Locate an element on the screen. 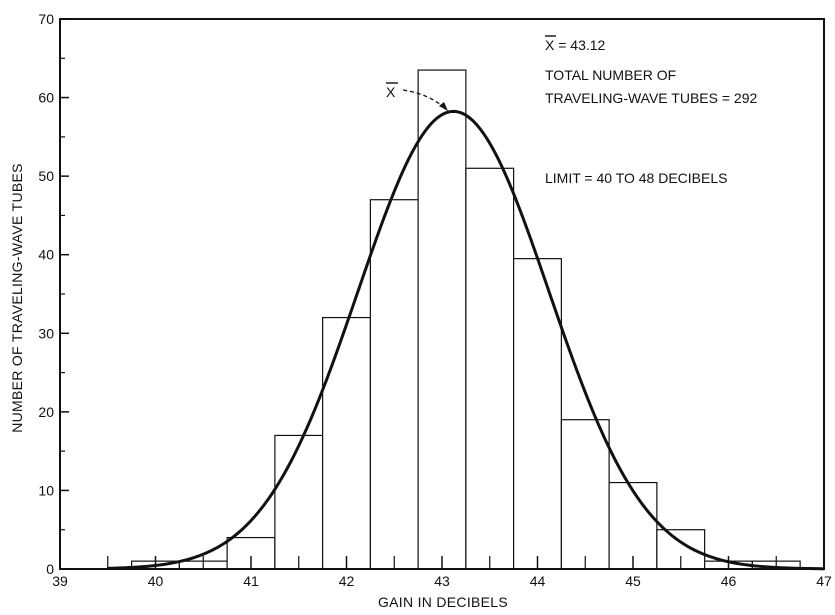 The image size is (835, 615). y-tick-label: 40 is located at coordinates (46, 255).